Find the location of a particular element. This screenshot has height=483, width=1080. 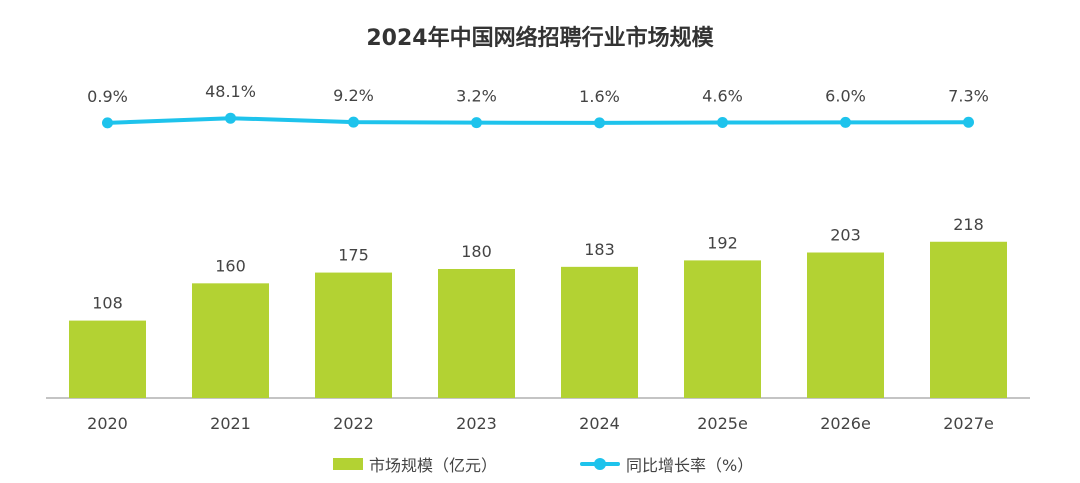

bar-2025e is located at coordinates (722, 329).